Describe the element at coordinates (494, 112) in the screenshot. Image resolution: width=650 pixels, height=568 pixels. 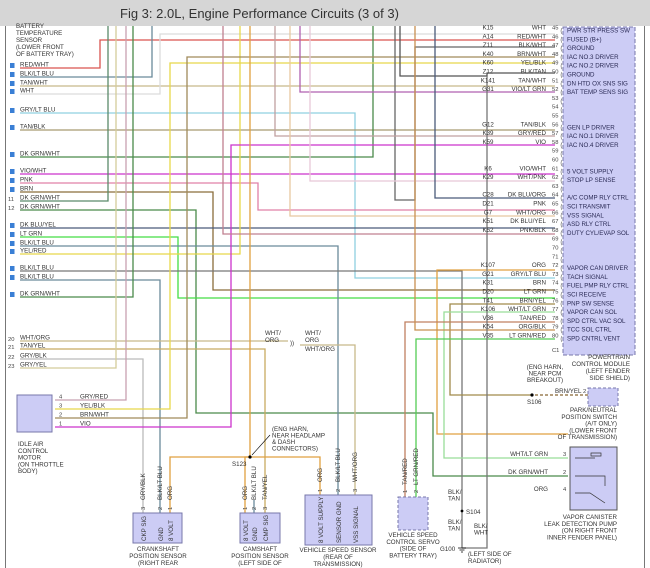
I see `wire-dk-blu-org` at that location.